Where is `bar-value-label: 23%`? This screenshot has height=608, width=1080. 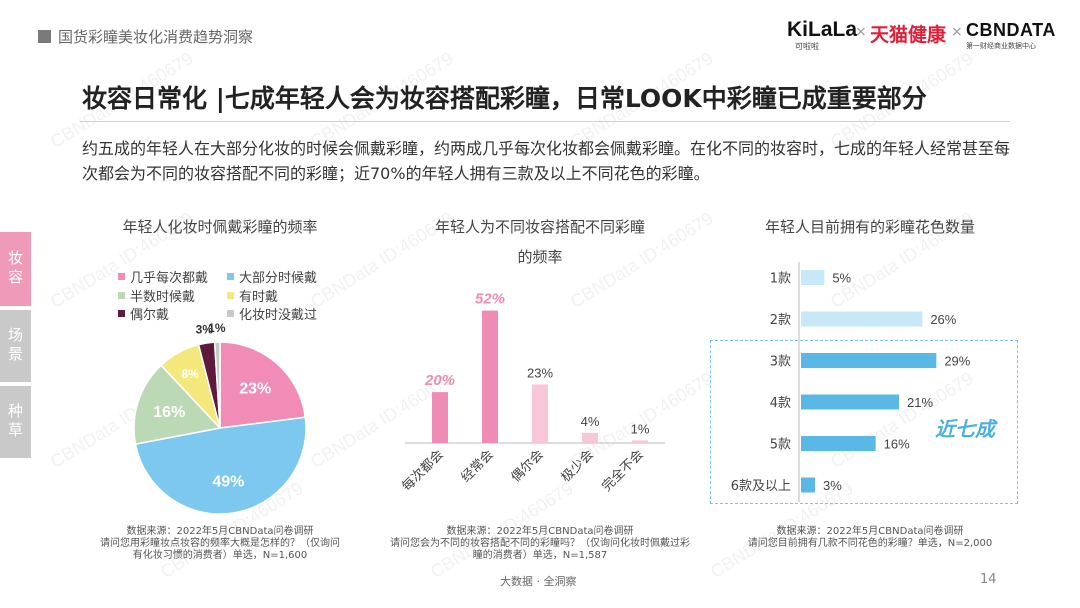
bar-value-label: 23% is located at coordinates (540, 372).